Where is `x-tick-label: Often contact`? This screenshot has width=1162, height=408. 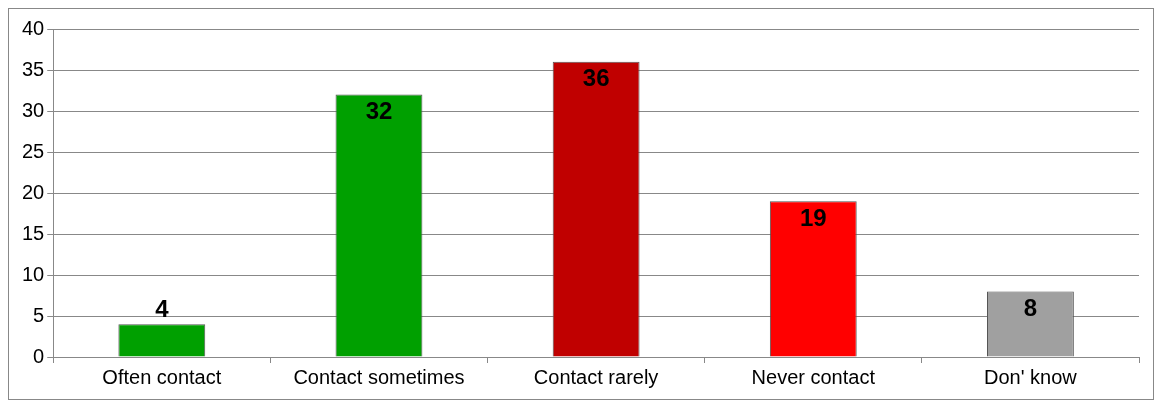
x-tick-label: Often contact is located at coordinates (162, 376).